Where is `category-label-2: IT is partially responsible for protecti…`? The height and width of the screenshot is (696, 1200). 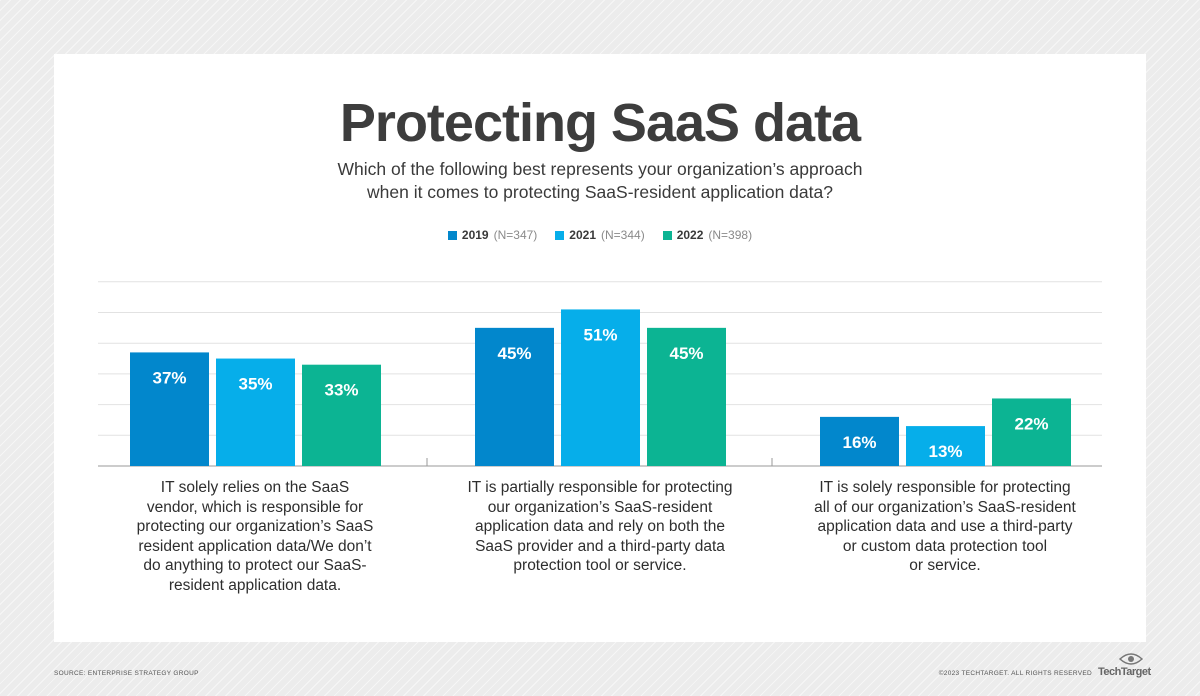 category-label-2: IT is partially responsible for protecti… is located at coordinates (600, 527).